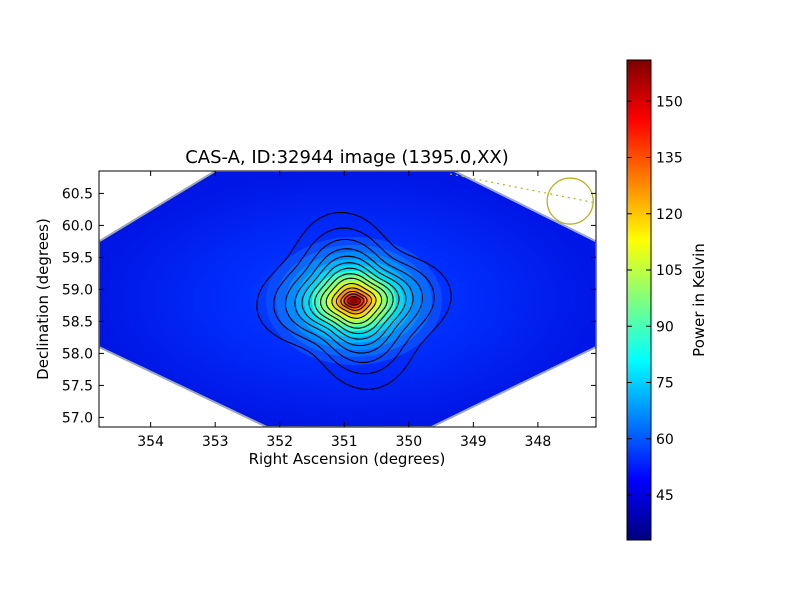 The height and width of the screenshot is (600, 800). Describe the element at coordinates (538, 442) in the screenshot. I see `x-tick-label: 348` at that location.